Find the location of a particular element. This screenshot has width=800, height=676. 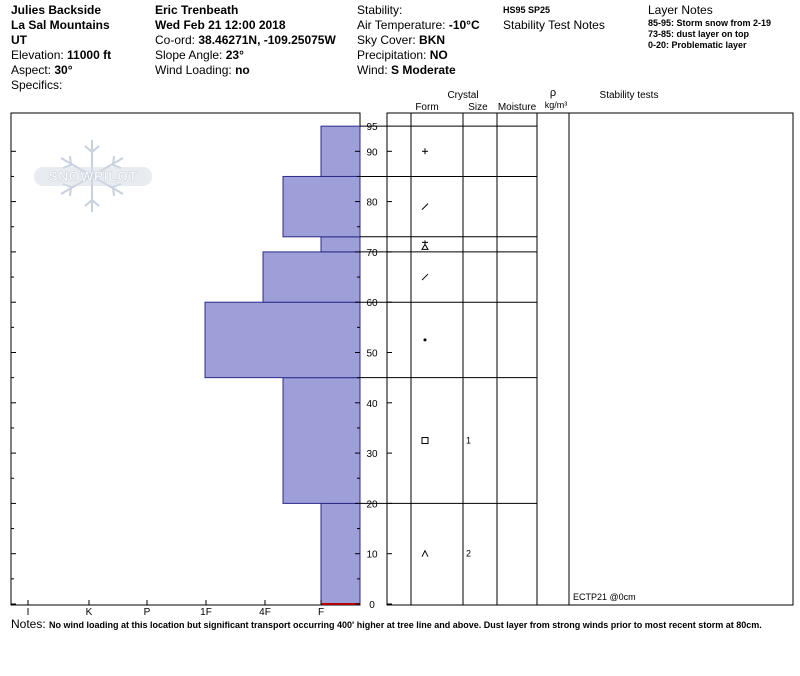

precip-value: NO is located at coordinates (438, 55).